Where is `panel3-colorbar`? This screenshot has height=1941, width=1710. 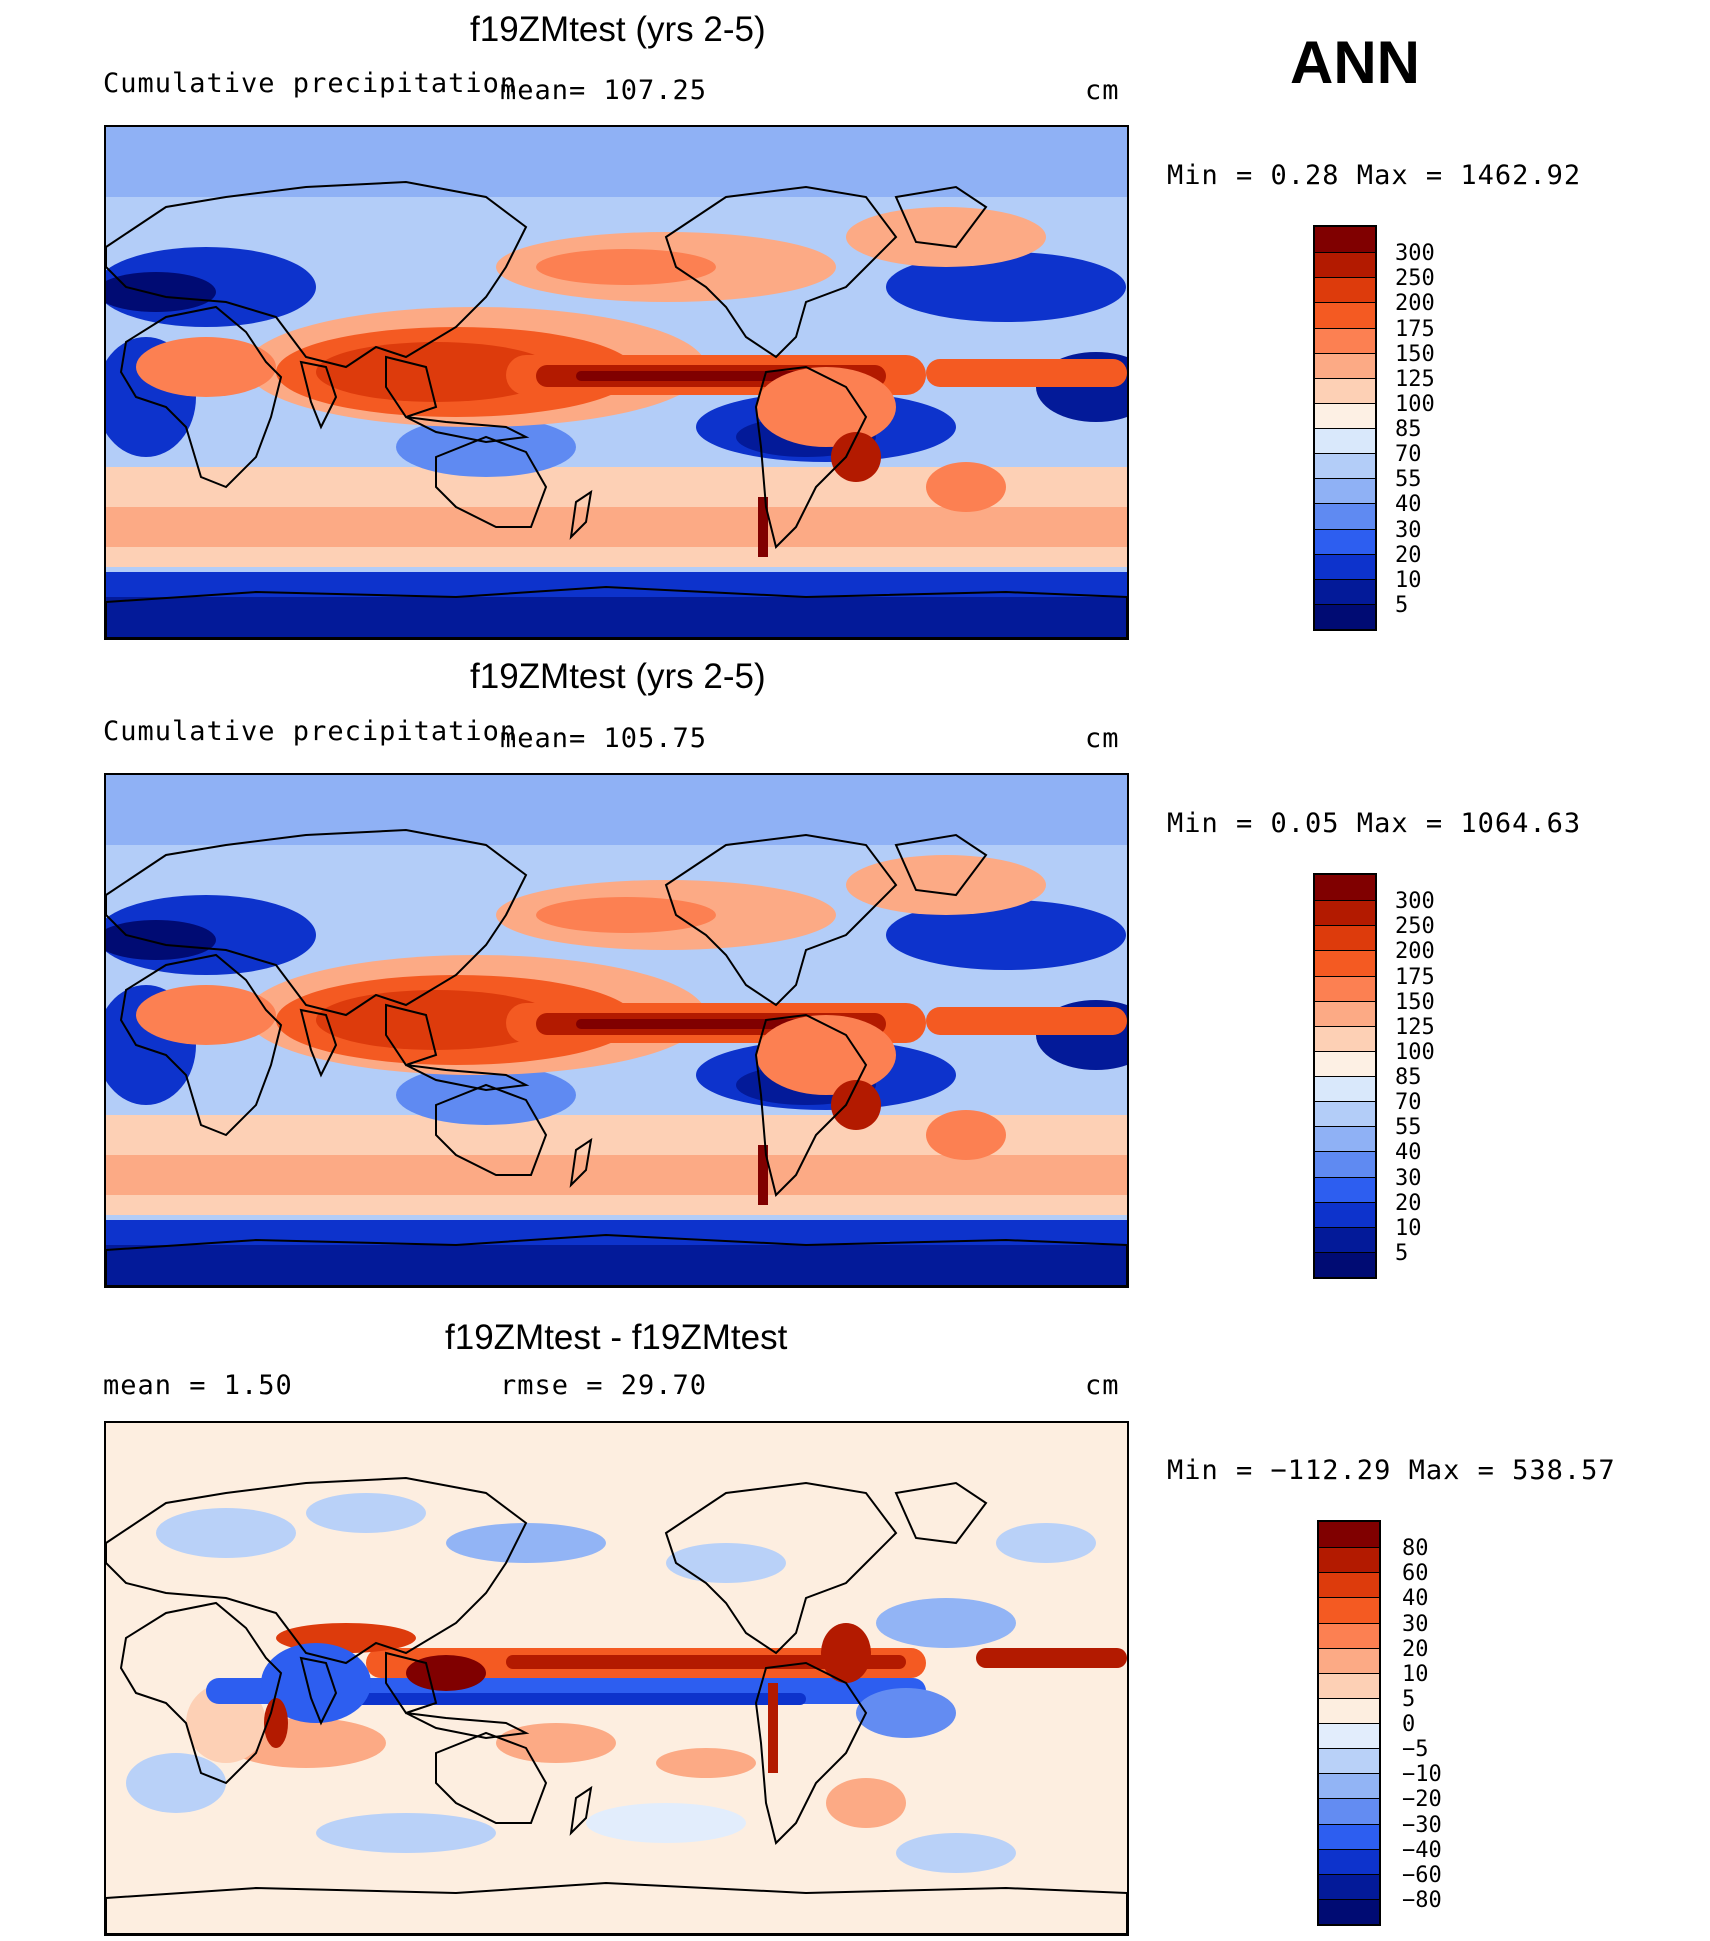 panel3-colorbar is located at coordinates (1349, 1723).